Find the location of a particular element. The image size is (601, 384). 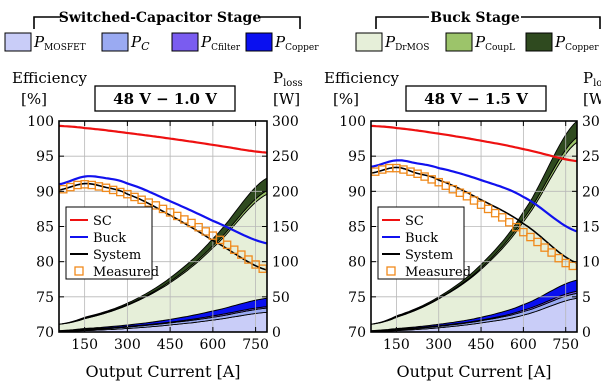

y2-tick-label: 15 is located at coordinates (591, 228).